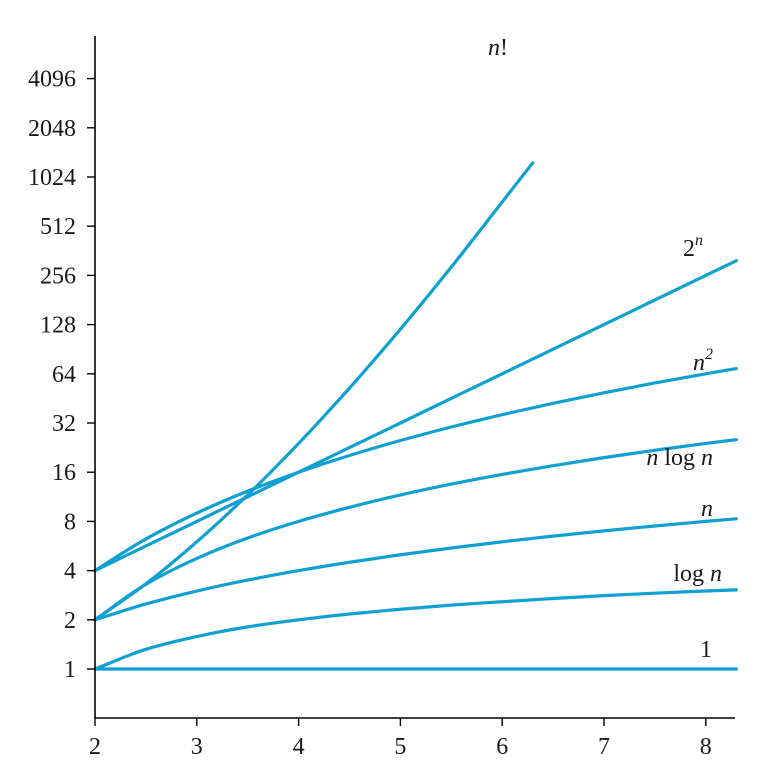  What do you see at coordinates (58, 227) in the screenshot?
I see `y-tick-label: 512` at bounding box center [58, 227].